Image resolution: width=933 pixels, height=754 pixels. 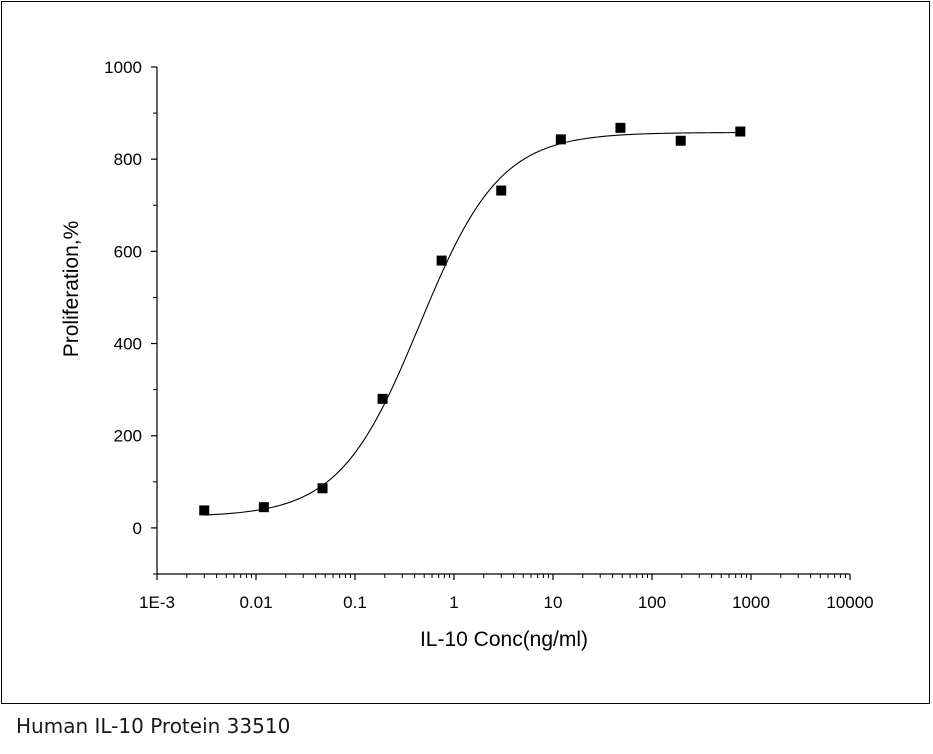 I want to click on y-tick-label: 200, so click(x=128, y=436).